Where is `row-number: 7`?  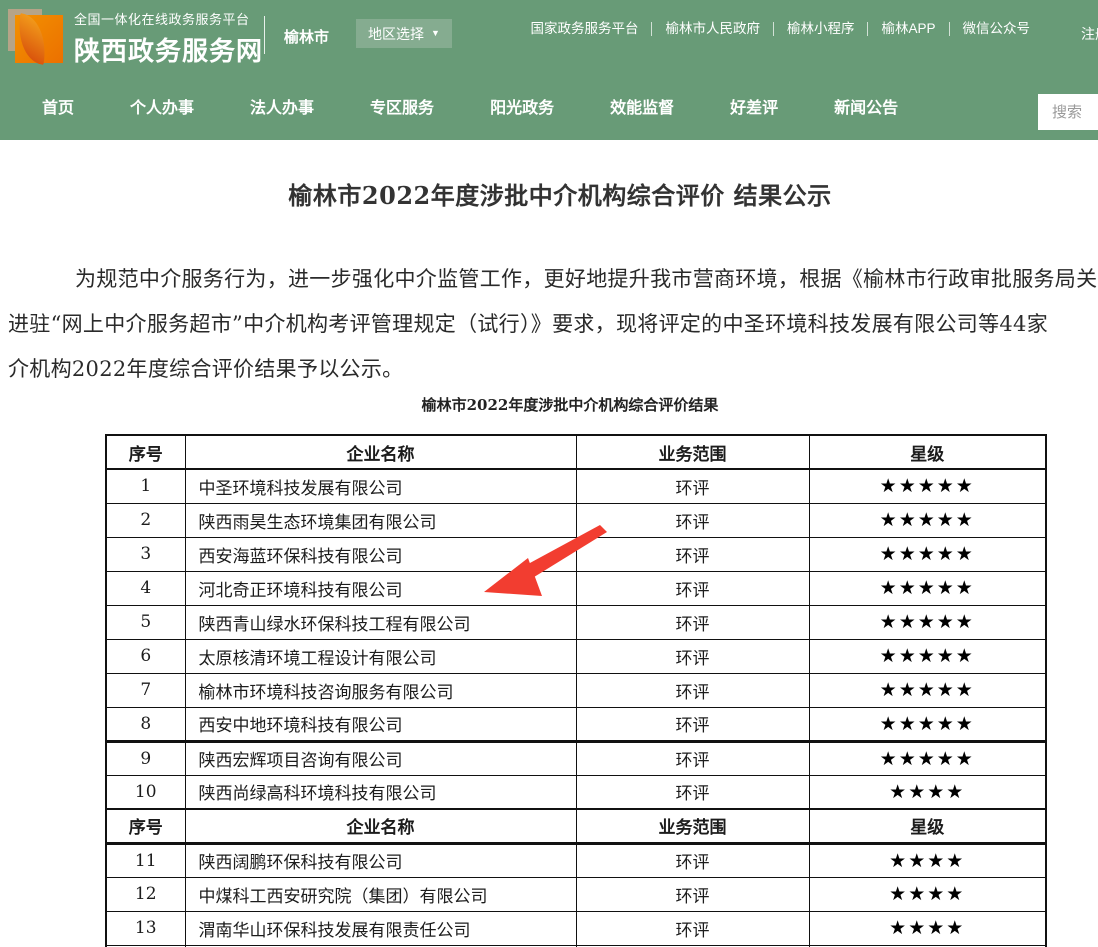 row-number: 7 is located at coordinates (145, 690).